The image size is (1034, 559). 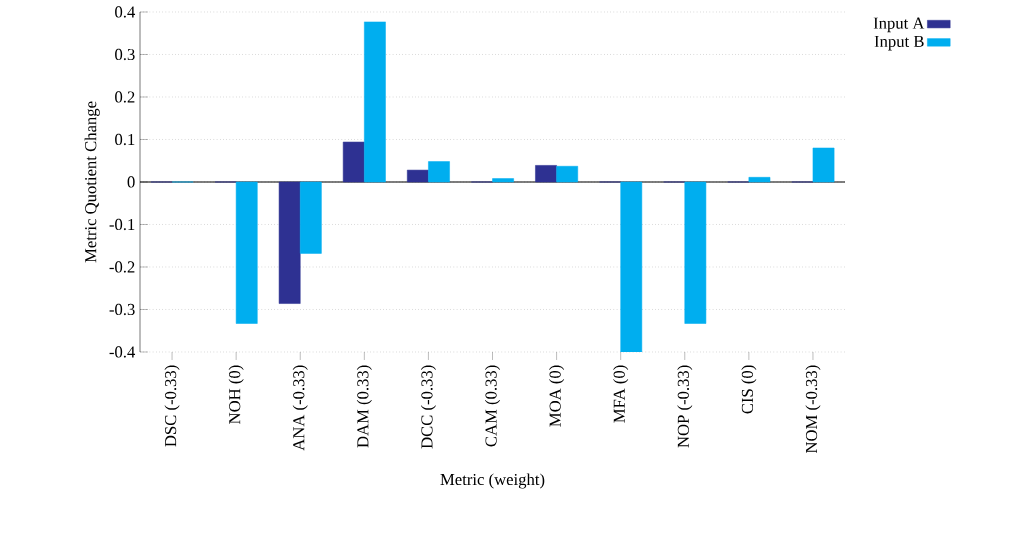 I want to click on x-tick-label: CAM (0.33), so click(x=492, y=406).